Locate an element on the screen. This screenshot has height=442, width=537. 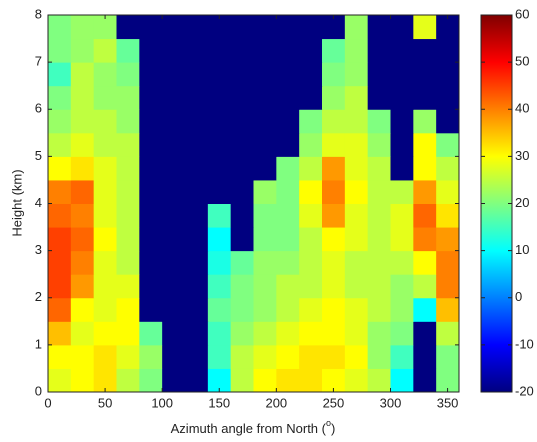
x-tick-label: 150 is located at coordinates (219, 402).